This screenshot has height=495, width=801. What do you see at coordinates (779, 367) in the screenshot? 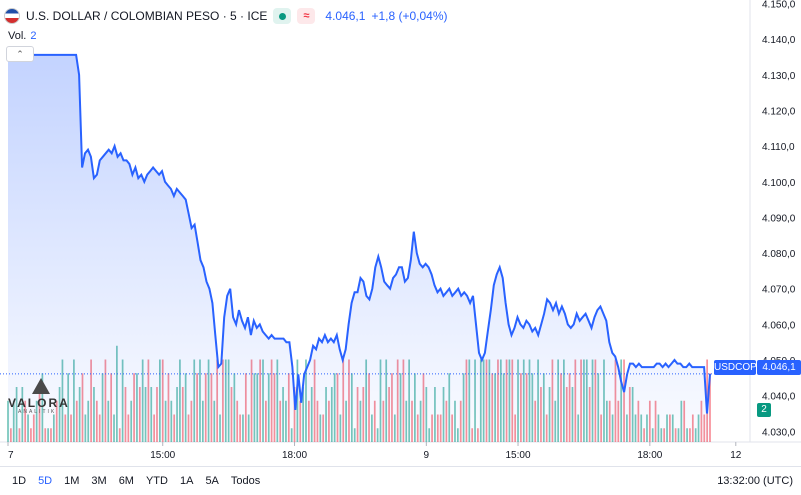
I see `price-axis-tag: 4.046,1` at bounding box center [779, 367].